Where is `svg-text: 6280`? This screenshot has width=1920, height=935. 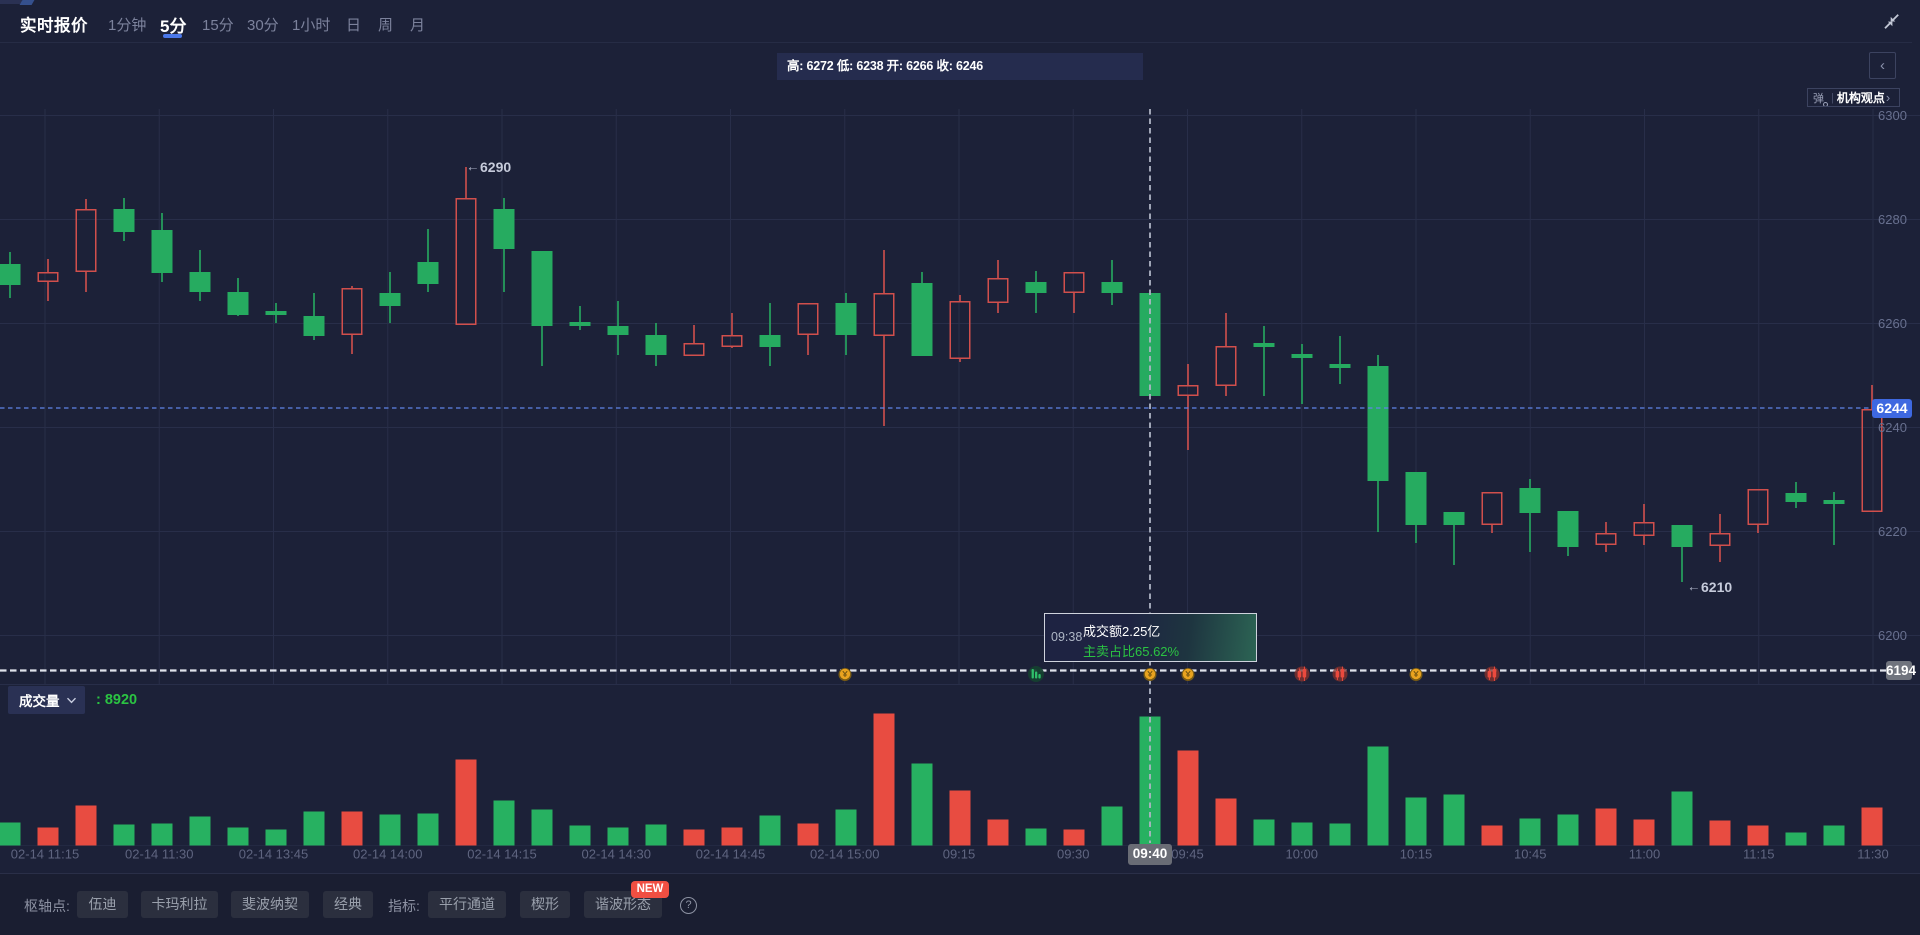
svg-text: 6280 is located at coordinates (1892, 219).